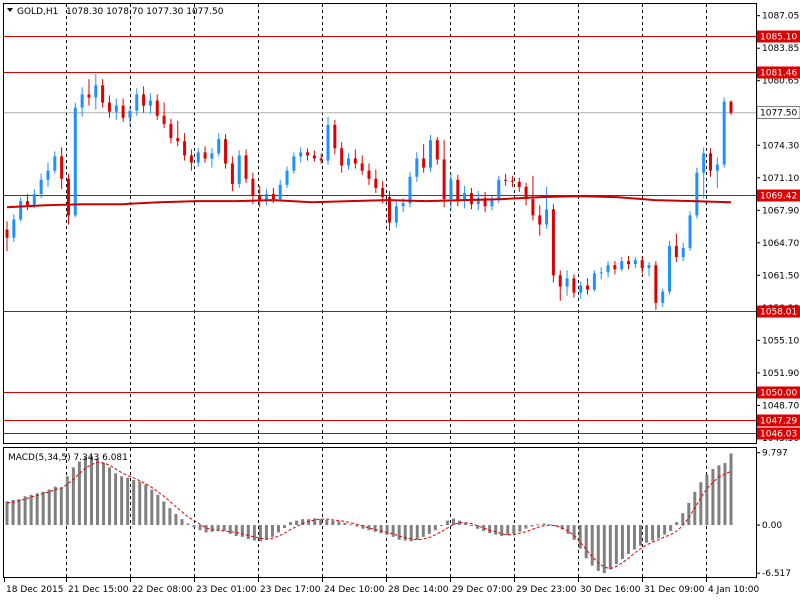  What do you see at coordinates (10, 10) in the screenshot?
I see `dropdown-triangle-icon` at bounding box center [10, 10].